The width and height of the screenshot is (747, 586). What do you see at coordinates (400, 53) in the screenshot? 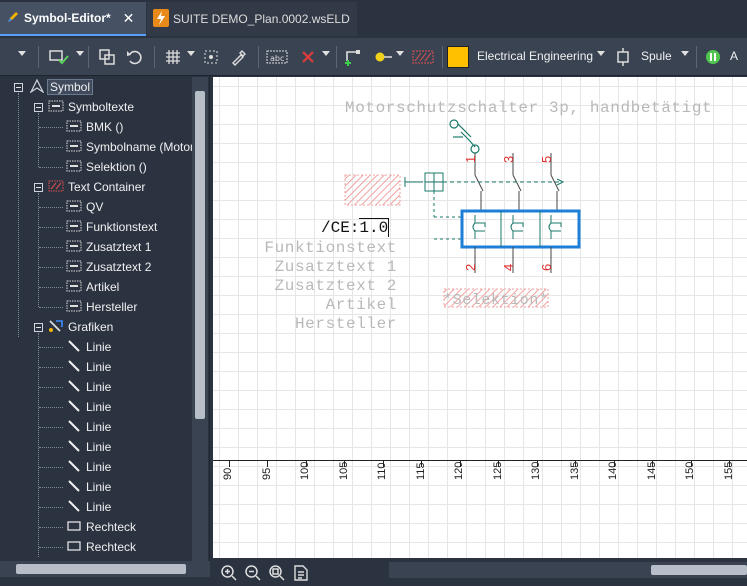
I see `connection-dropdown-button` at bounding box center [400, 53].